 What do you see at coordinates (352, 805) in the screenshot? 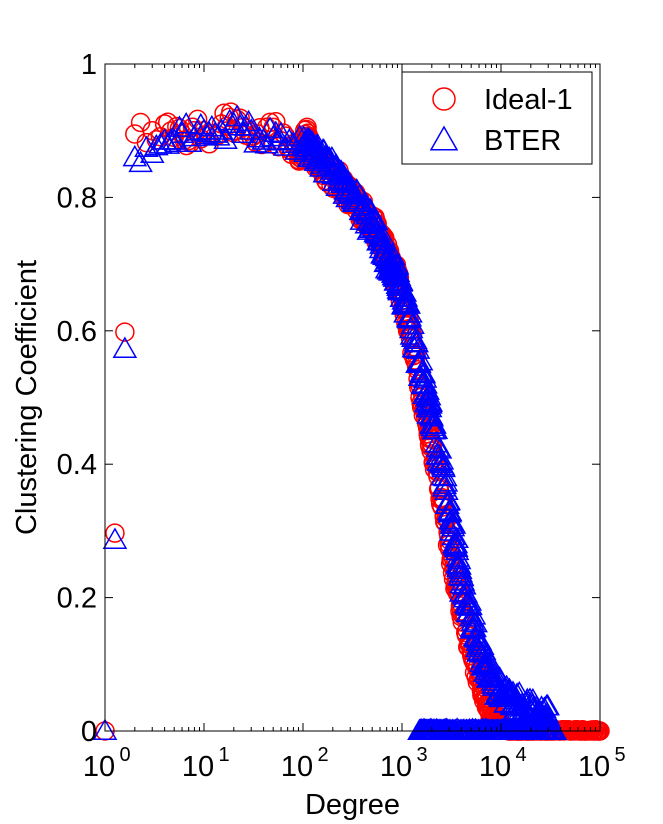
I see `x-axis-label: Degree` at bounding box center [352, 805].